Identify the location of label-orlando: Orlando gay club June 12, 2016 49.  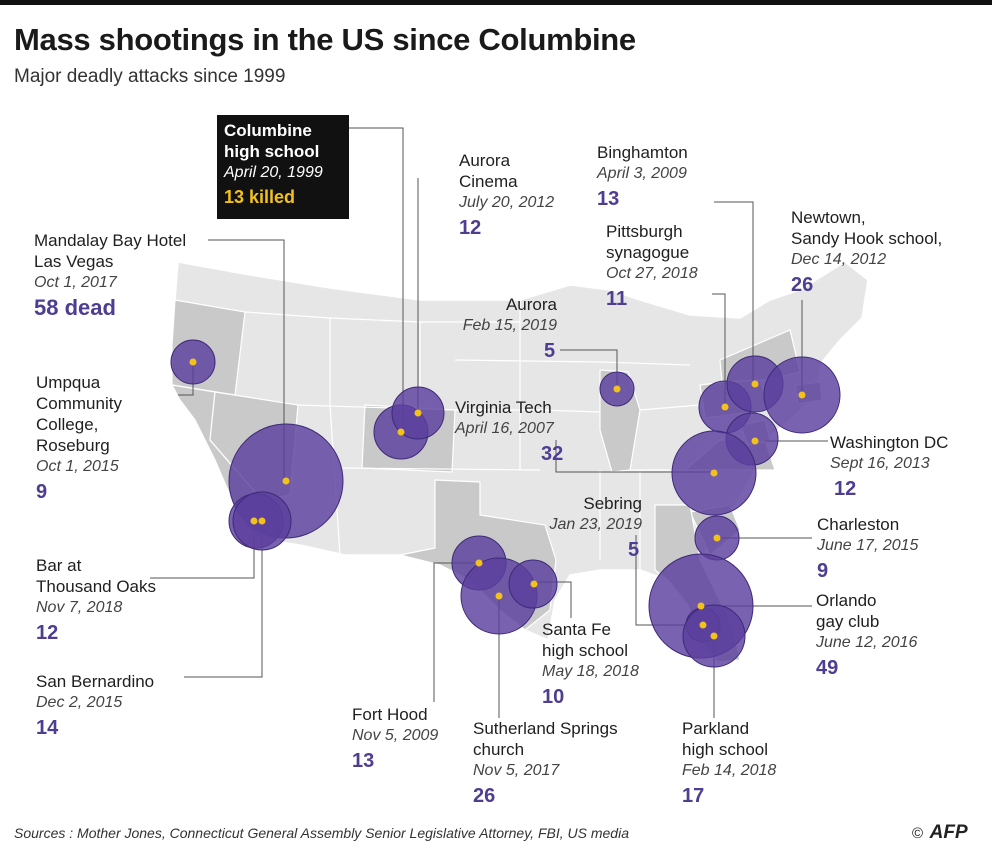
(866, 636).